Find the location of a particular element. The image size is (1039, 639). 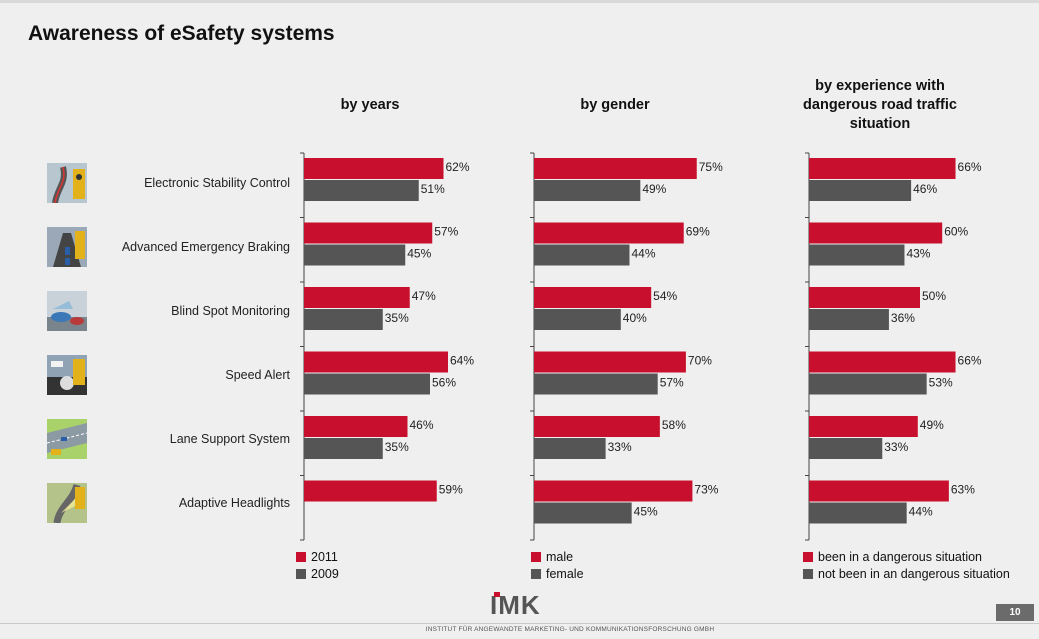

legend-label: been in a dangerous situation is located at coordinates (900, 557).